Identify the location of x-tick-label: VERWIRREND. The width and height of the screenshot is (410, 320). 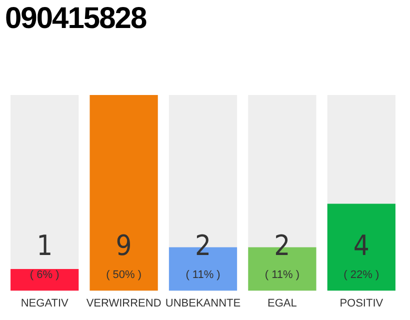
(124, 303).